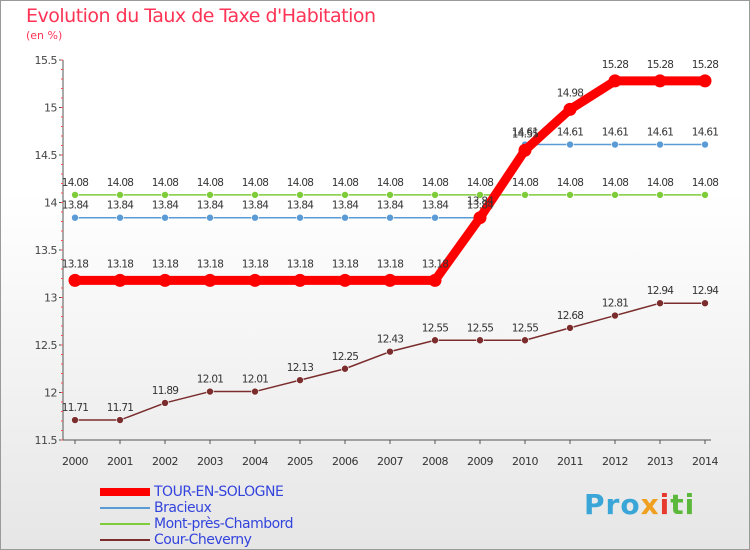  What do you see at coordinates (46, 345) in the screenshot?
I see `y-tick-label: 12.5` at bounding box center [46, 345].